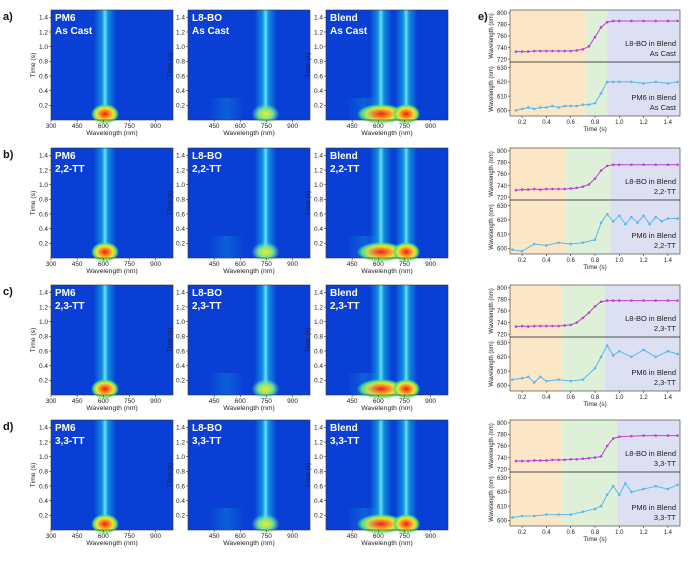 The height and width of the screenshot is (563, 700). What do you see at coordinates (249, 475) in the screenshot?
I see `heatmap-bg` at bounding box center [249, 475].